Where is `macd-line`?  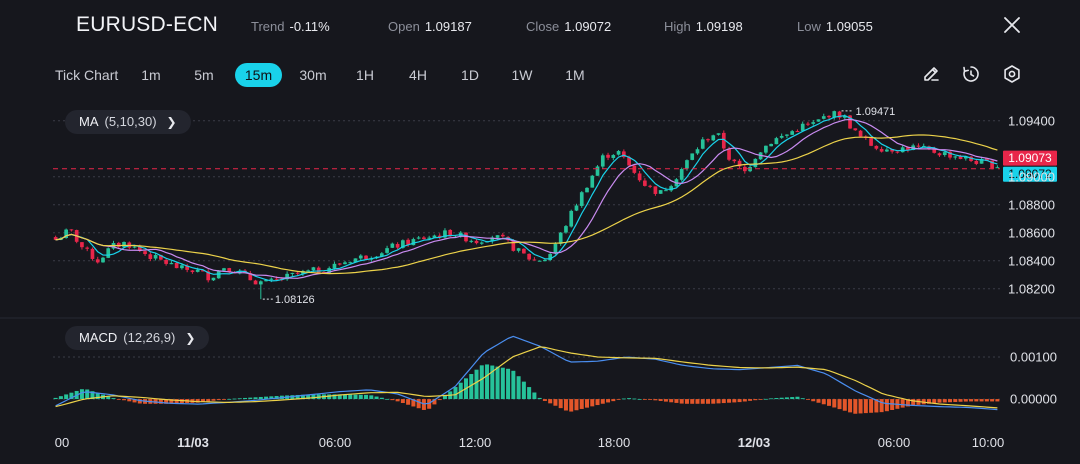
macd-line is located at coordinates (526, 373).